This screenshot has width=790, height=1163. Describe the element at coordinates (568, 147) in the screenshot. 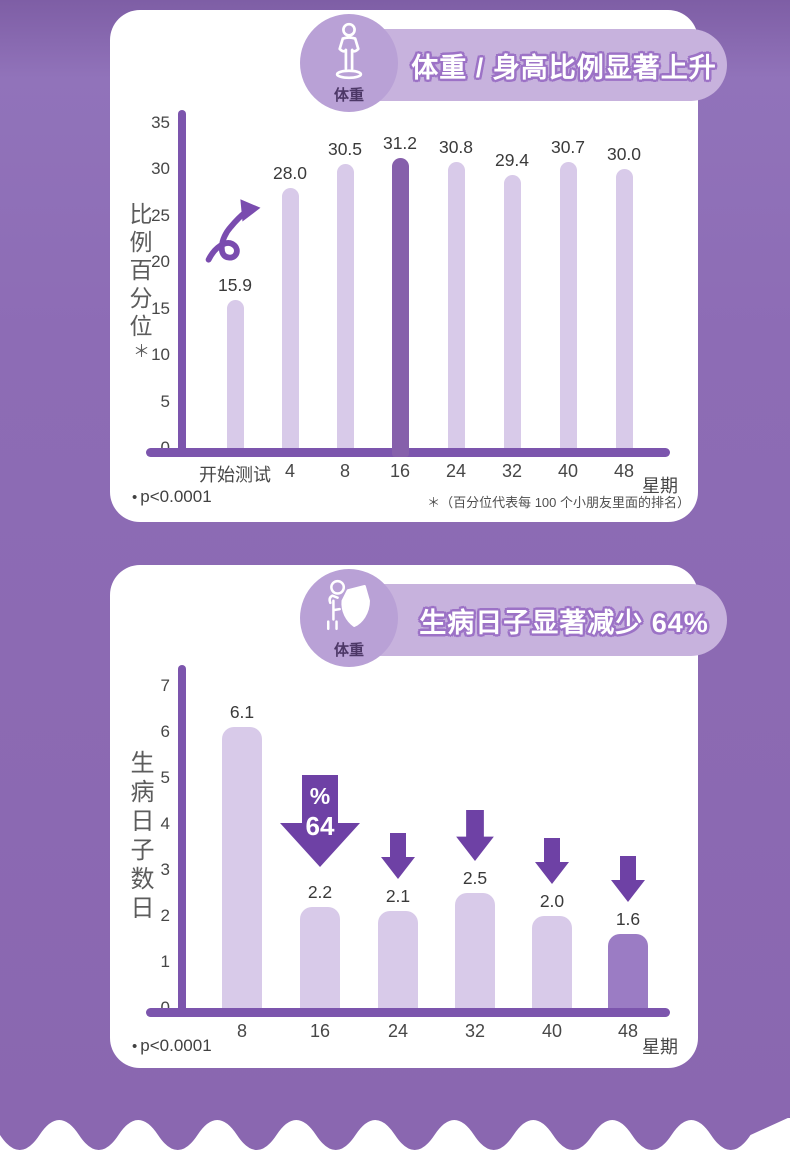

I see `bar-value-week-40: 30.7` at that location.